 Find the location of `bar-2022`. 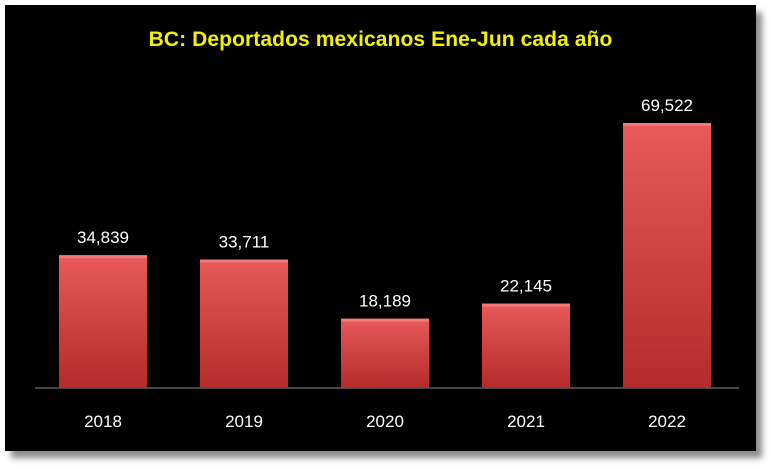

bar-2022 is located at coordinates (667, 255).